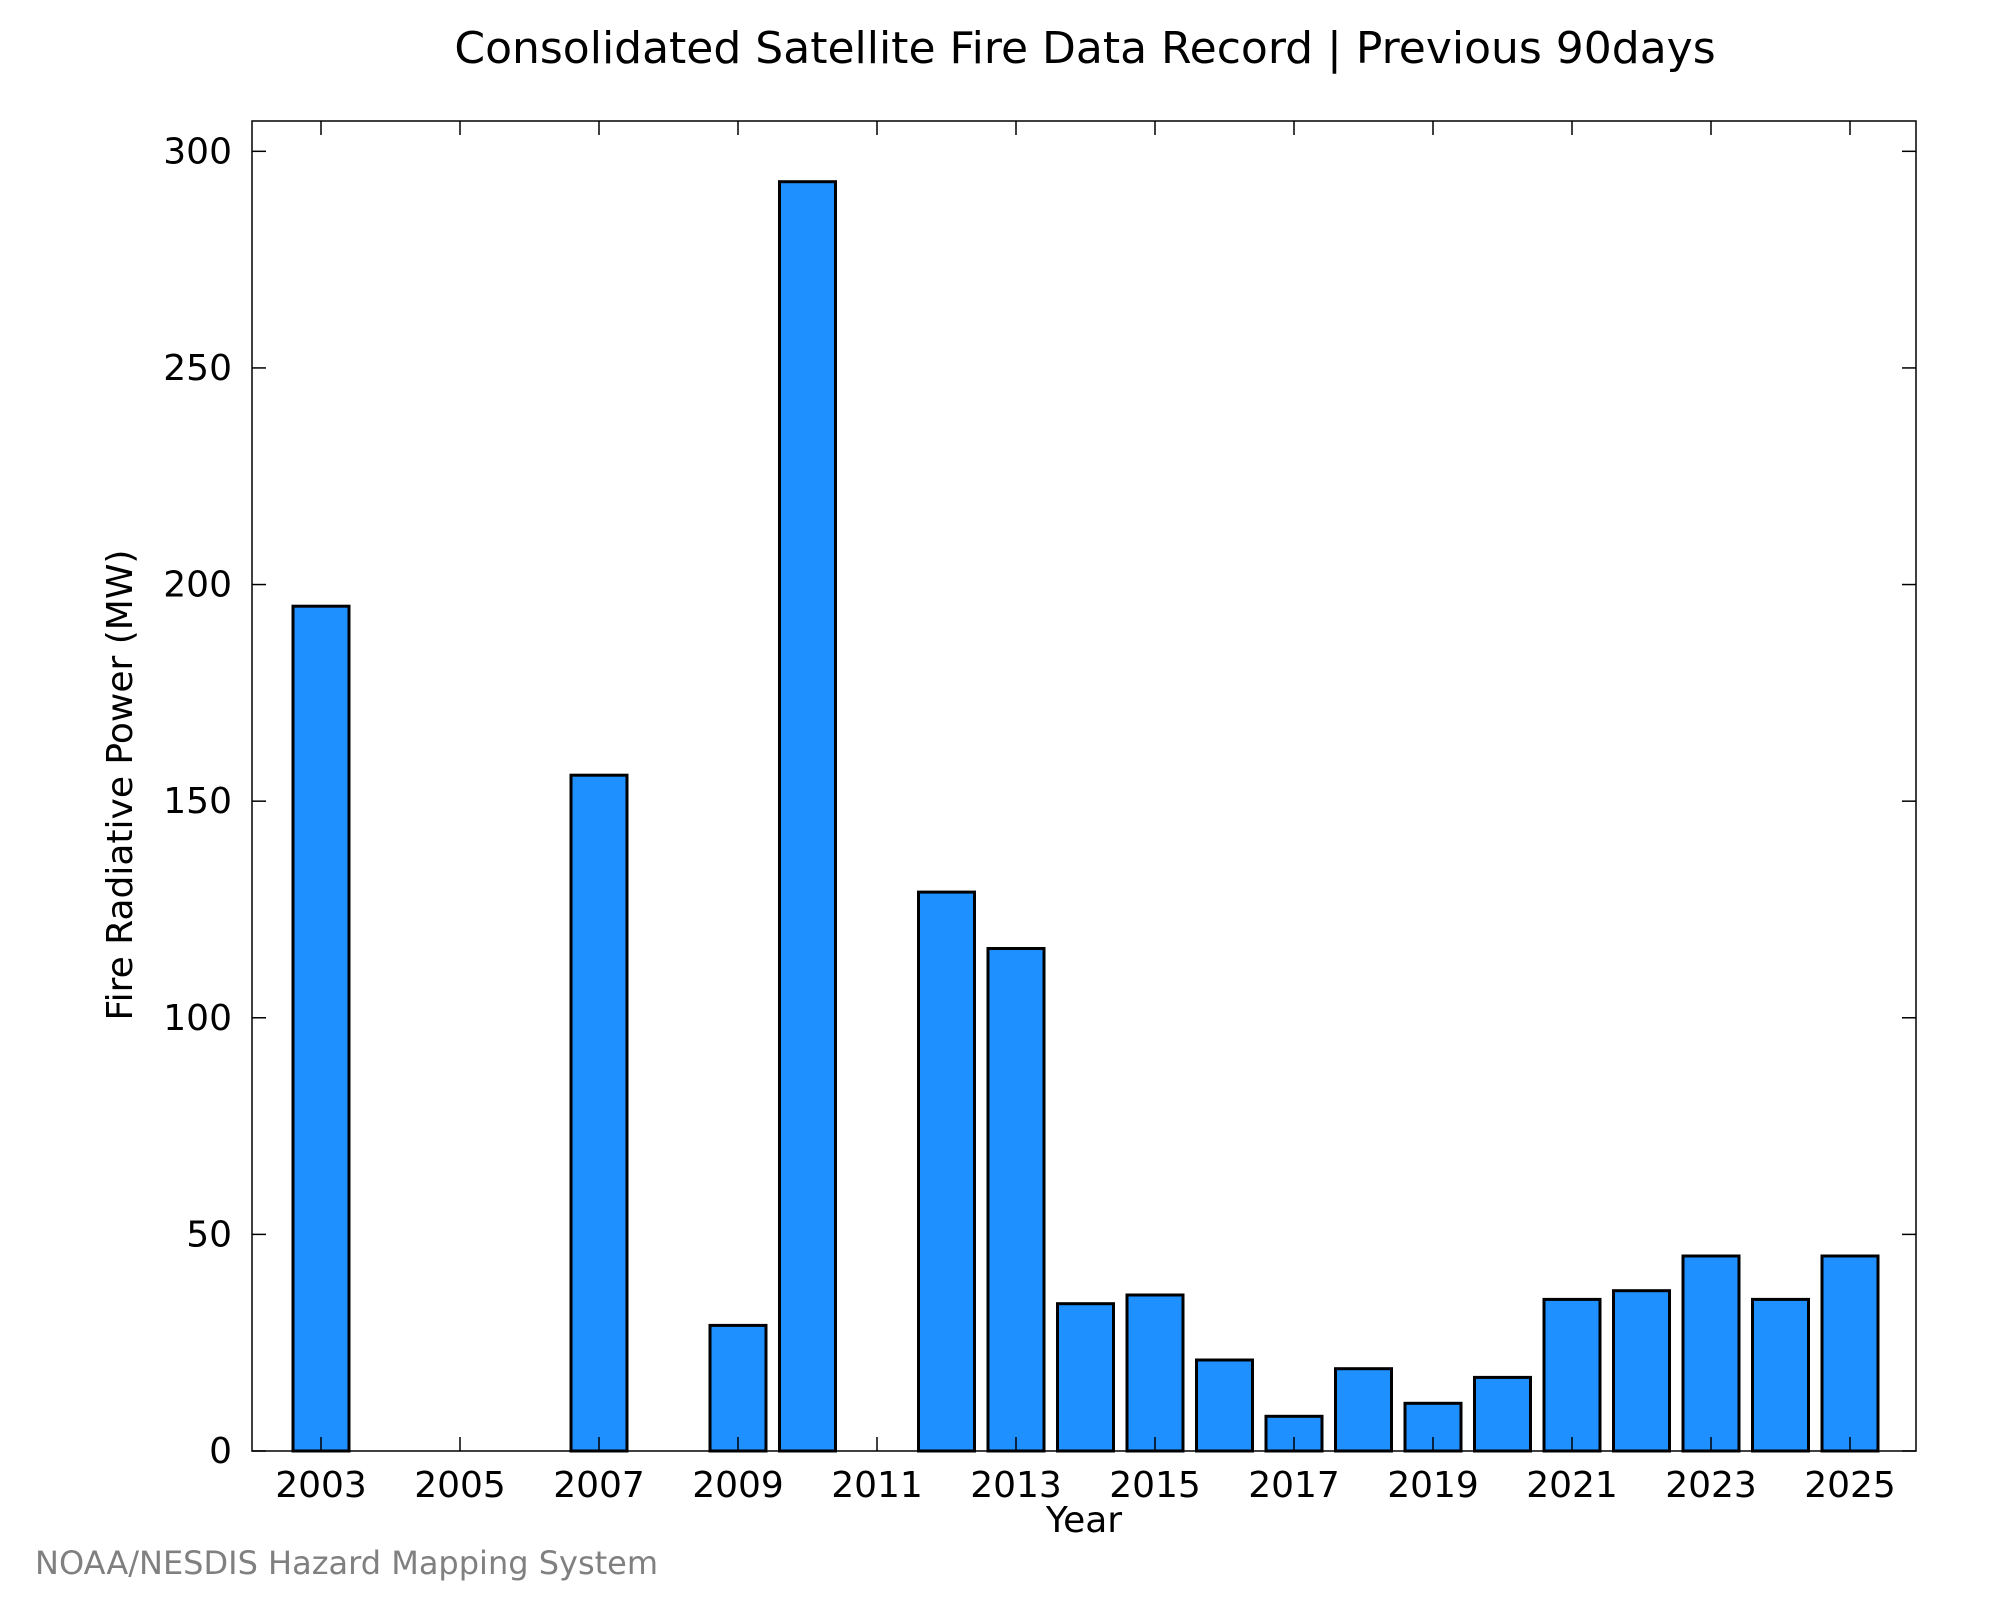 The image size is (2000, 1600). I want to click on bar-2012, so click(946, 1171).